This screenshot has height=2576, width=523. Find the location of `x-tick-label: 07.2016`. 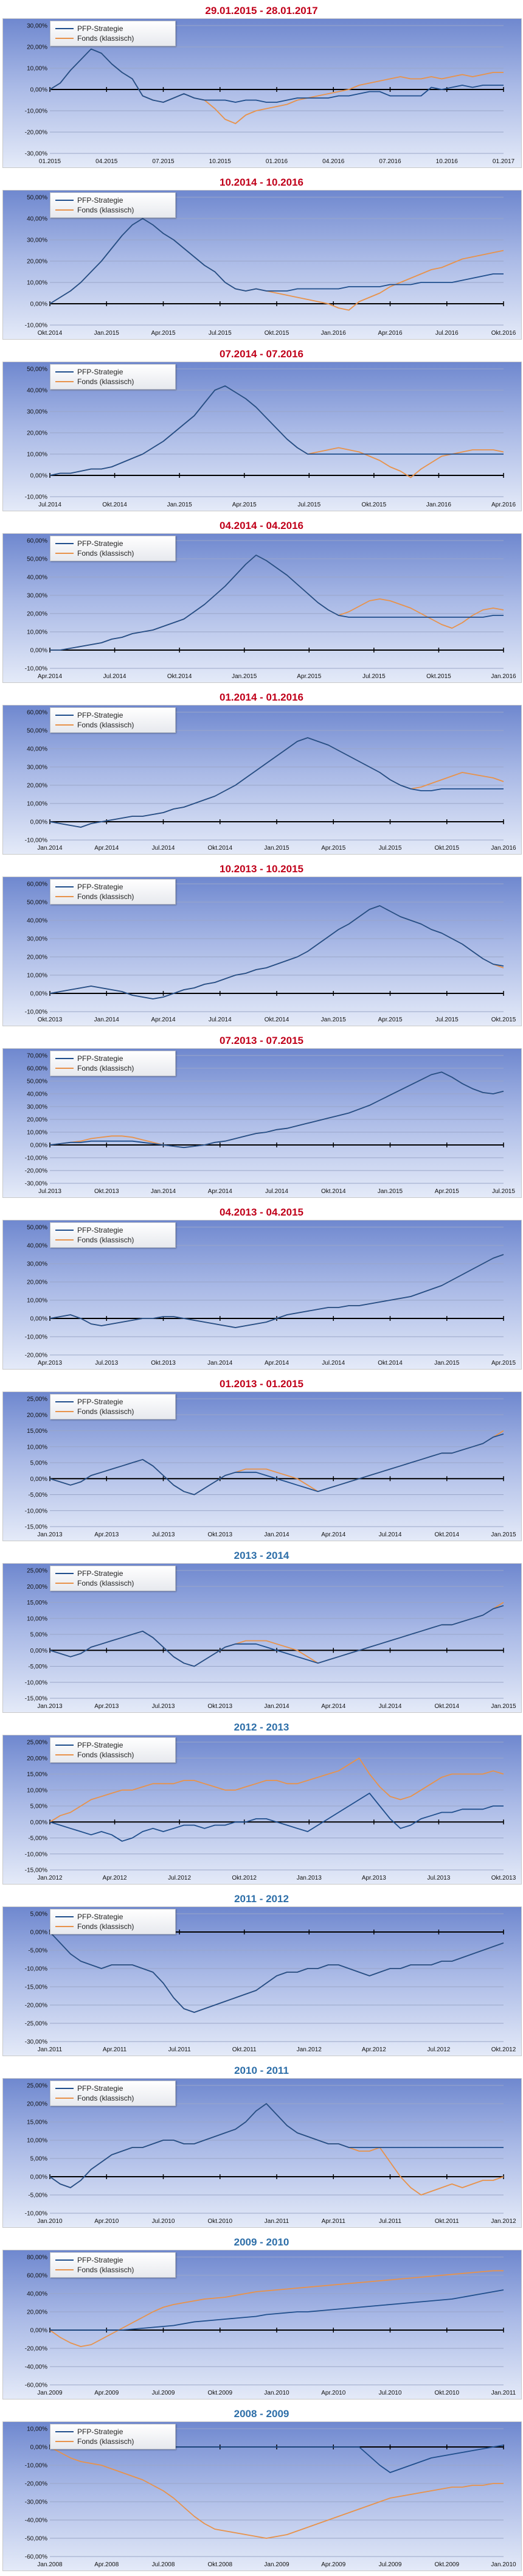

x-tick-label: 07.2016 is located at coordinates (390, 161).